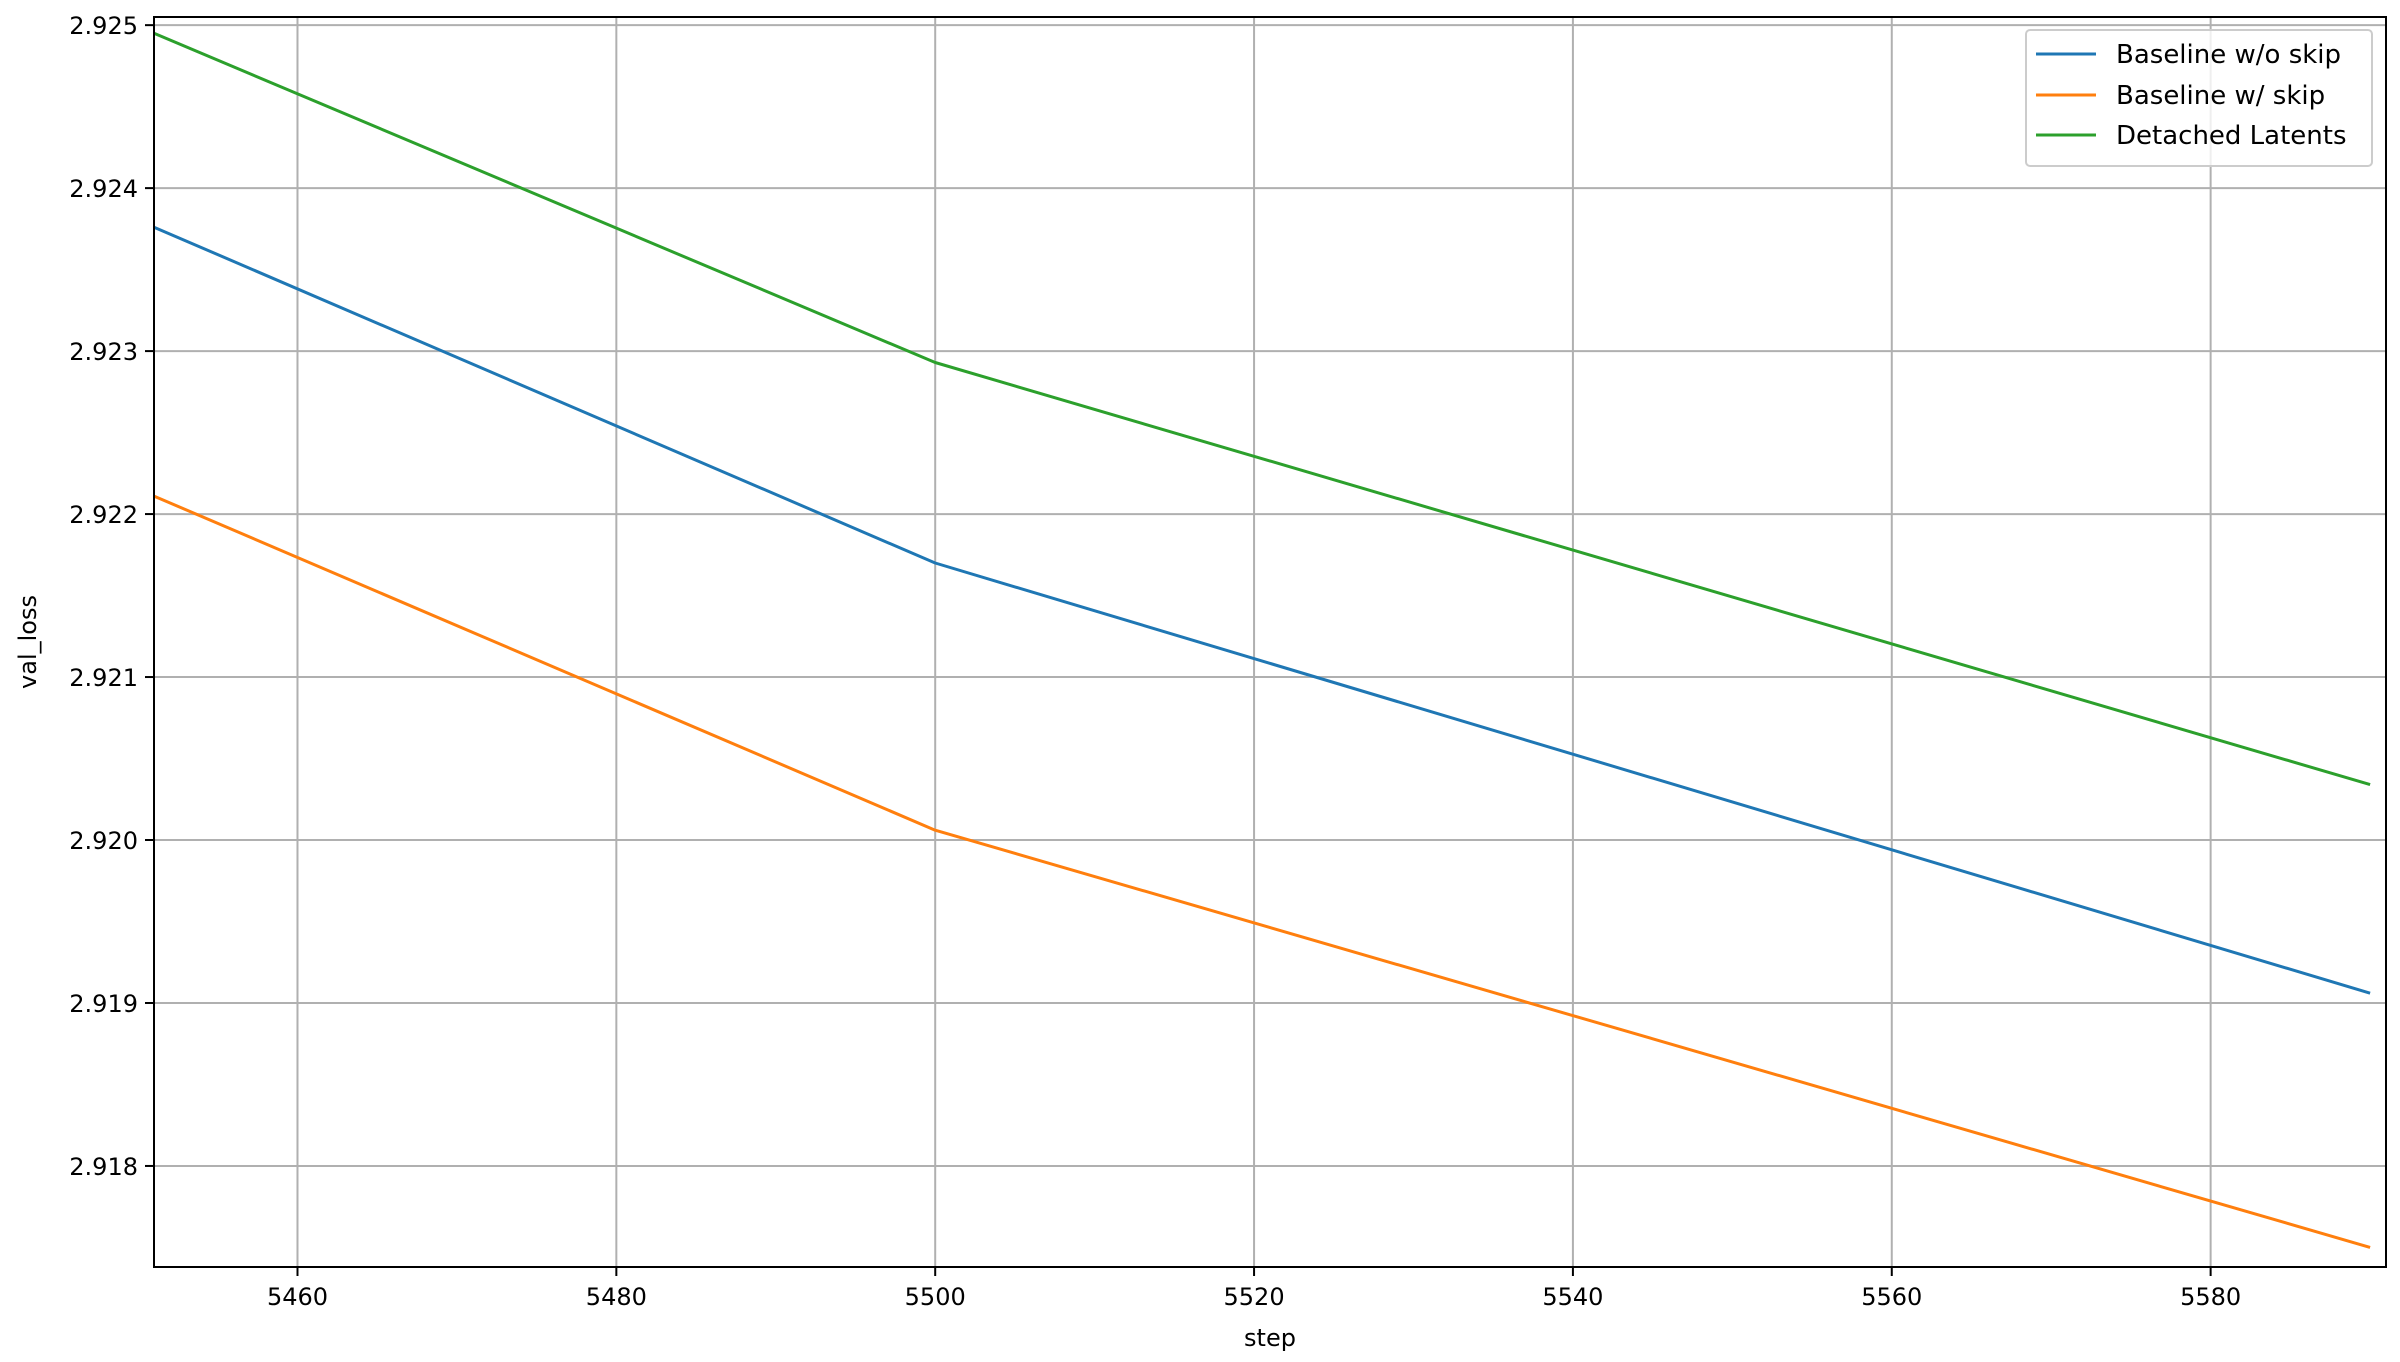 This screenshot has height=1362, width=2400. Describe the element at coordinates (616, 1297) in the screenshot. I see `x-tick-label: 5480` at that location.